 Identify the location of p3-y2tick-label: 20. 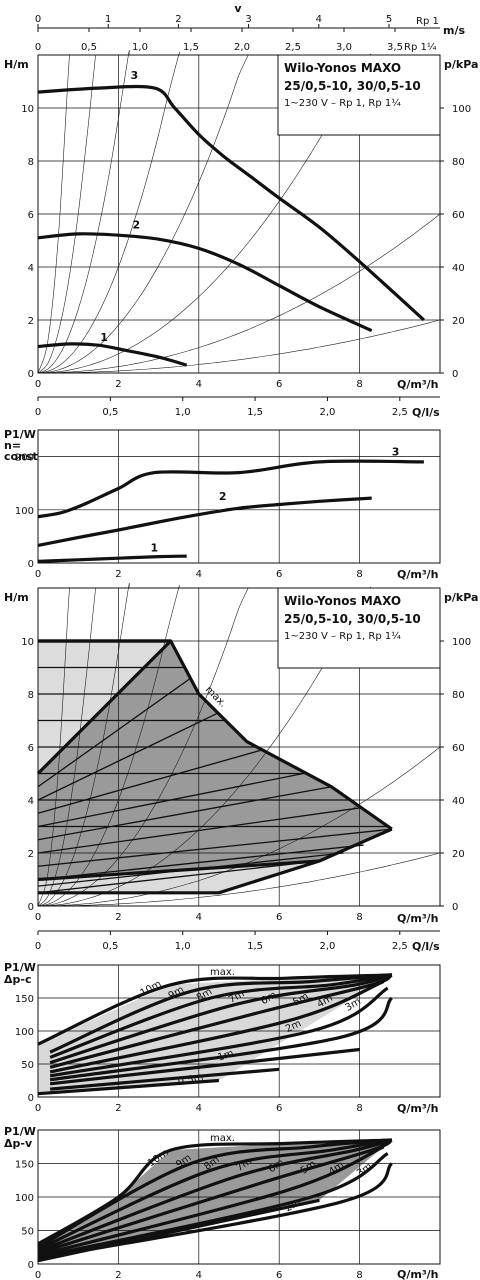
(458, 854).